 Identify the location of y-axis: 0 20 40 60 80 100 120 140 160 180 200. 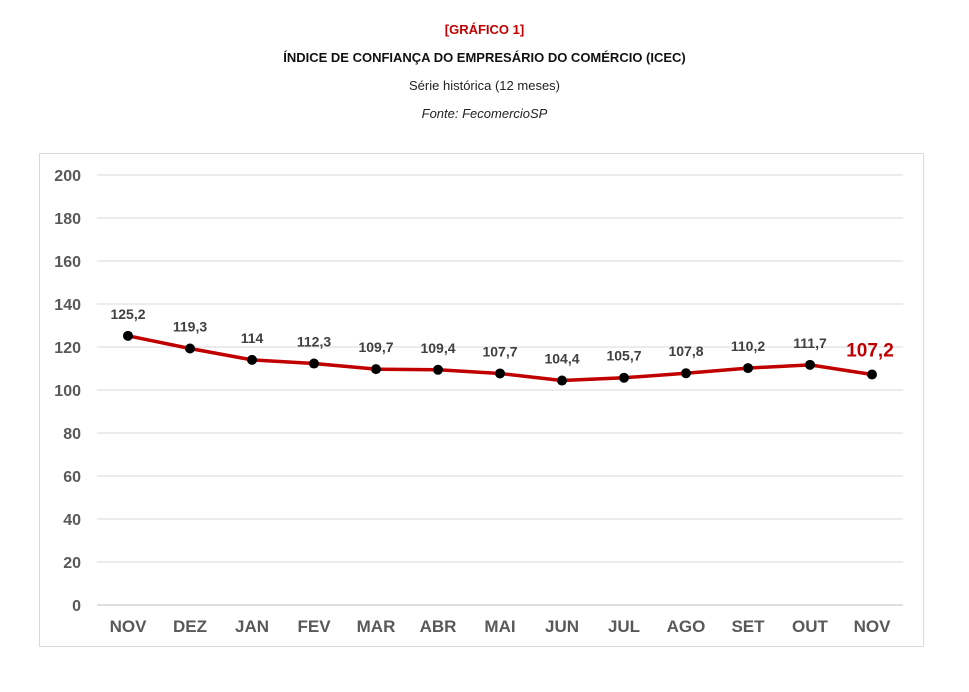
(67, 391).